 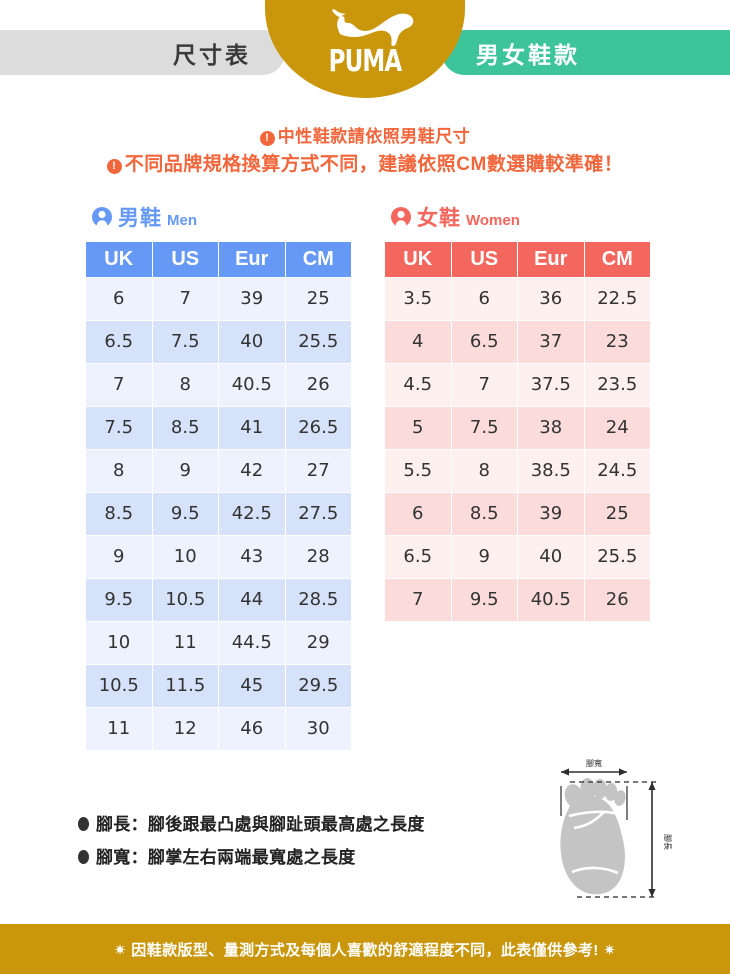 I want to click on women-cell: 24.5, so click(x=617, y=470).